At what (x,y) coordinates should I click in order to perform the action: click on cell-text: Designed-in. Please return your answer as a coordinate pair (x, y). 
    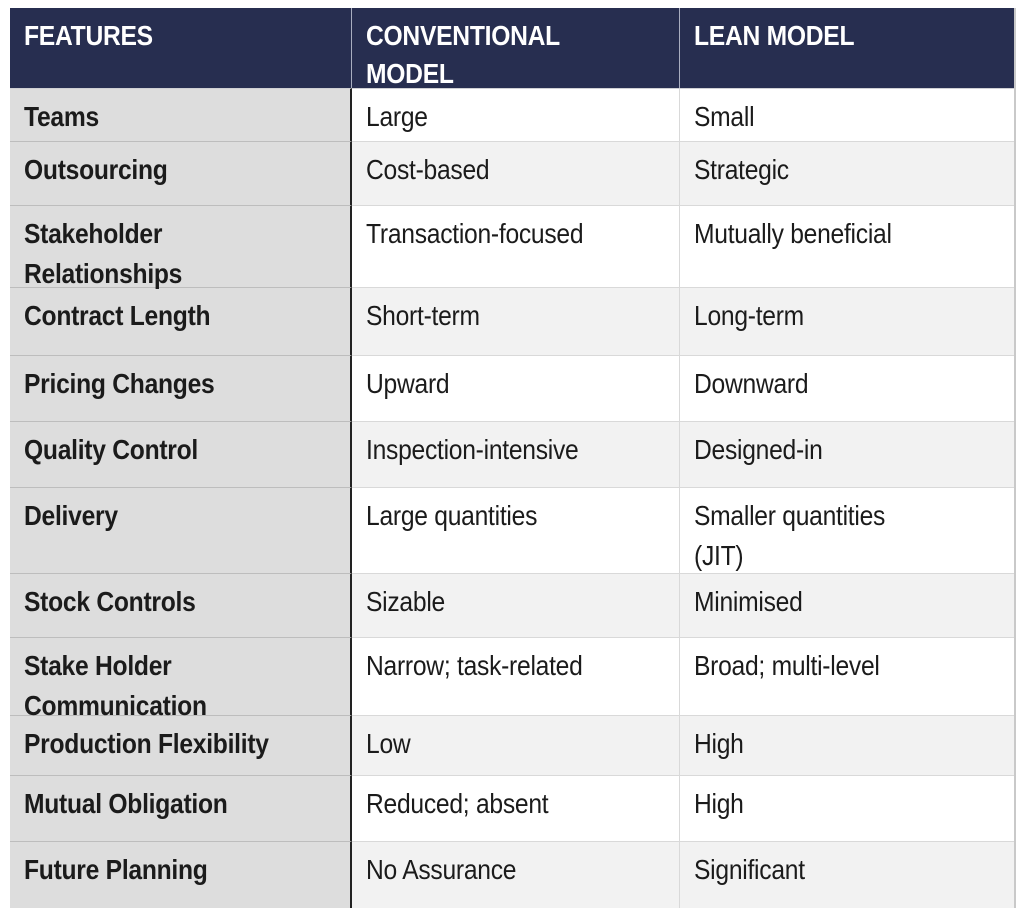
    Looking at the image, I should click on (758, 449).